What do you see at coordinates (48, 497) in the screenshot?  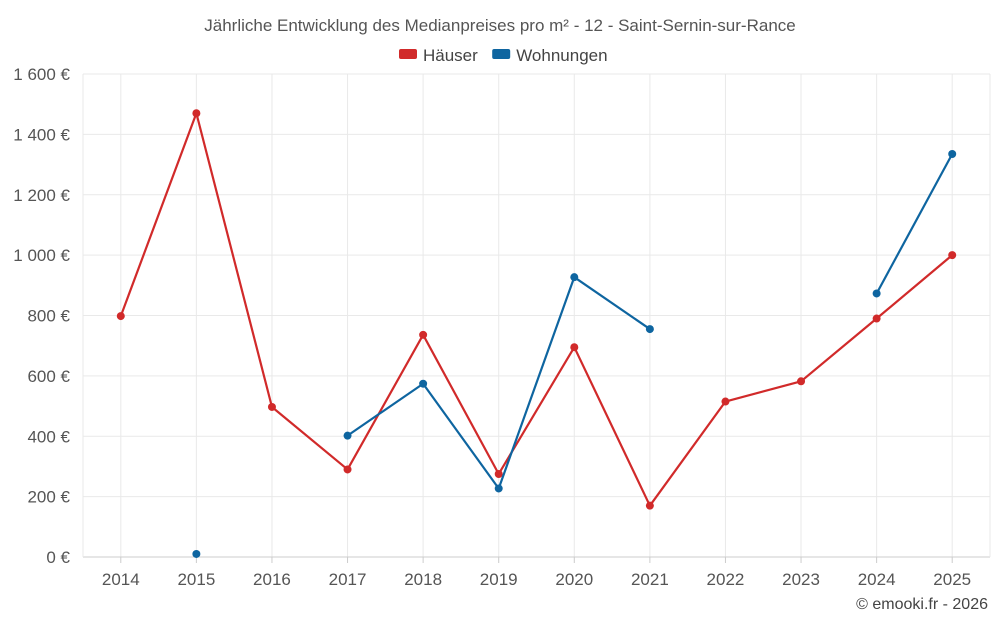 I see `y-tick-label: 200 €` at bounding box center [48, 497].